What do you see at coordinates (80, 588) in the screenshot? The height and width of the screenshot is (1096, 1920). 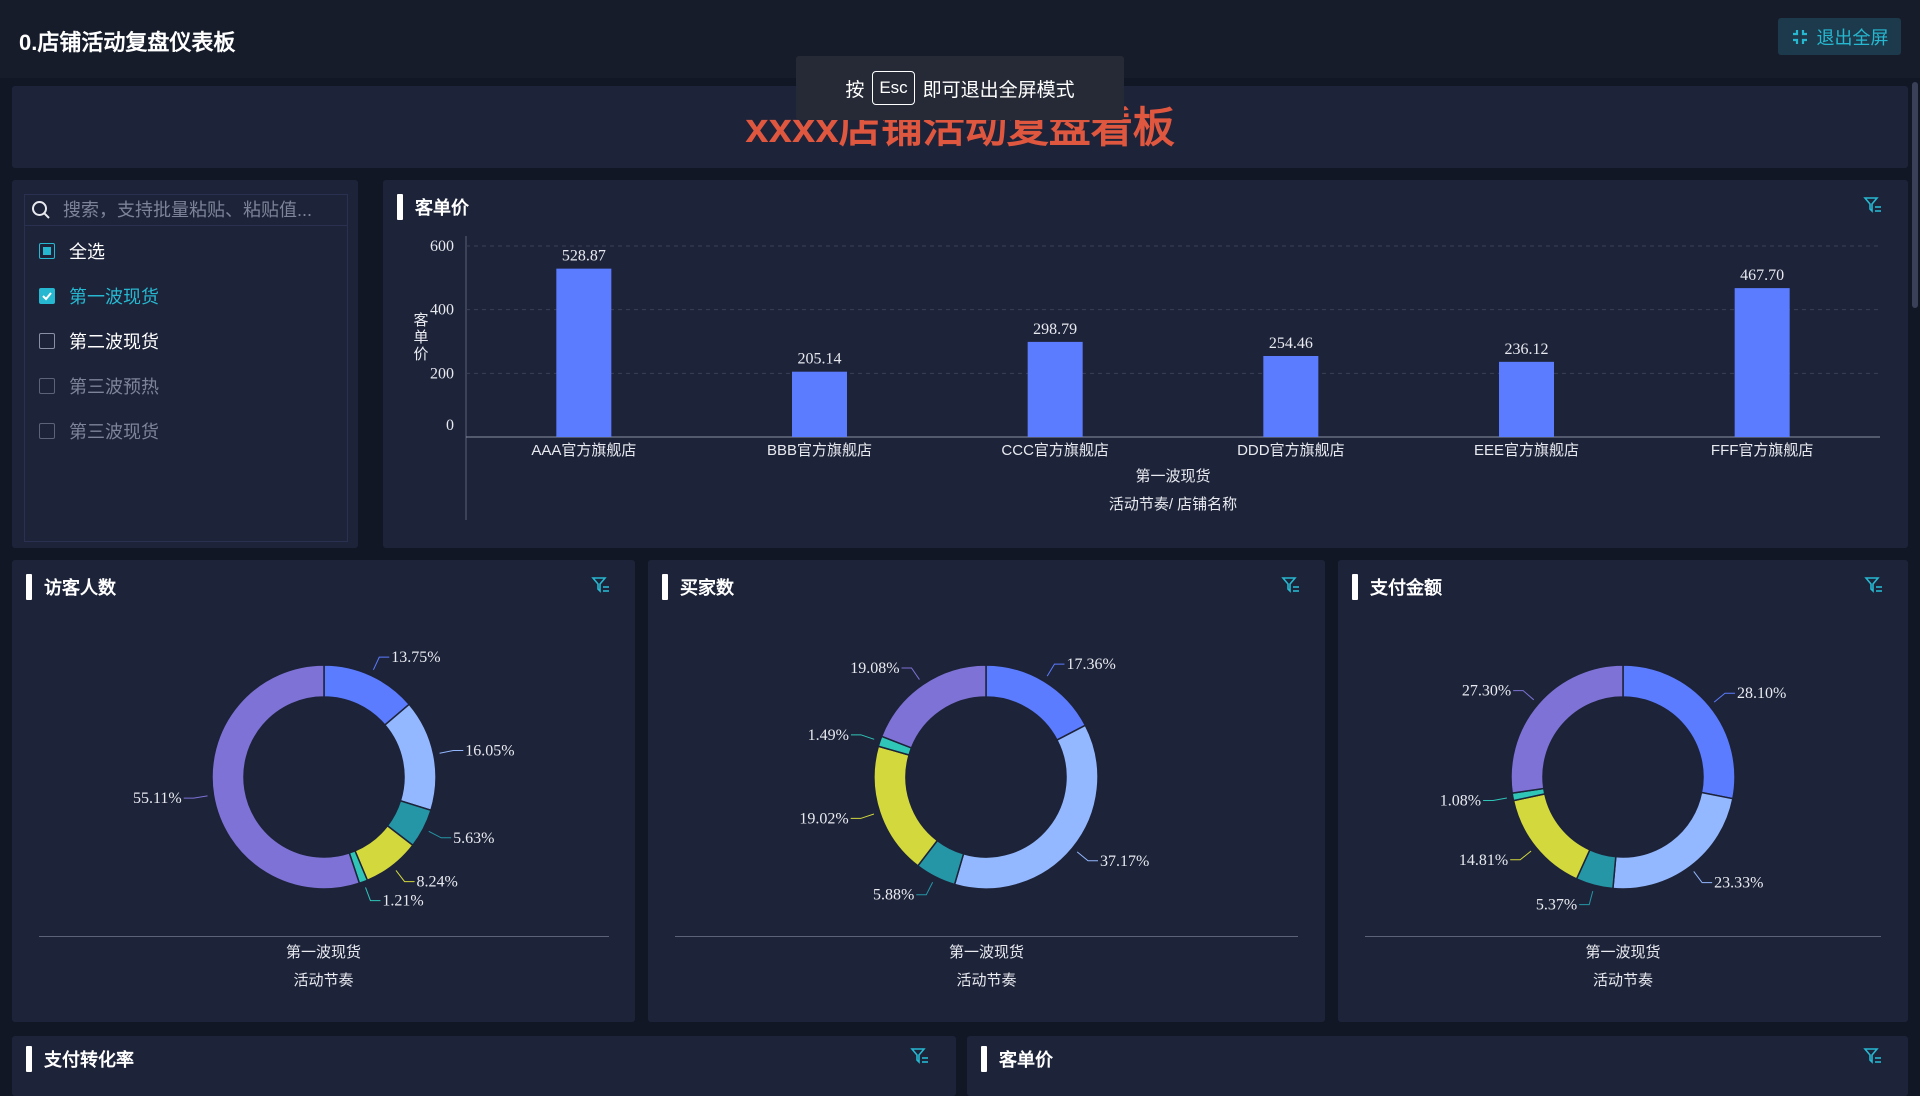 I see `panel-title-text: 访客人数` at bounding box center [80, 588].